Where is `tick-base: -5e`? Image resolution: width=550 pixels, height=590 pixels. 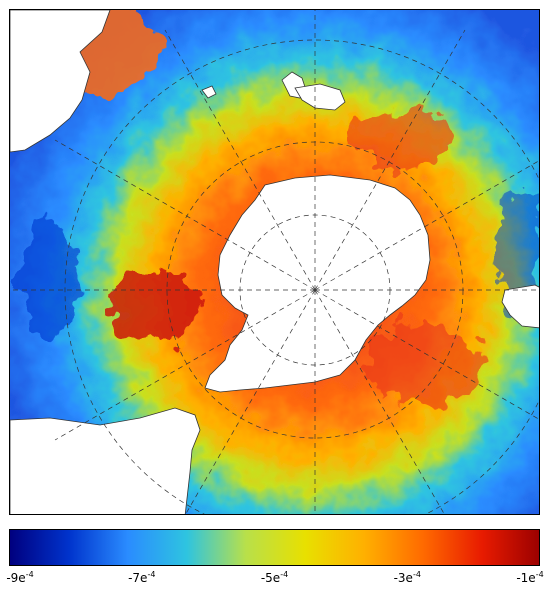
tick-base: -5e is located at coordinates (270, 578).